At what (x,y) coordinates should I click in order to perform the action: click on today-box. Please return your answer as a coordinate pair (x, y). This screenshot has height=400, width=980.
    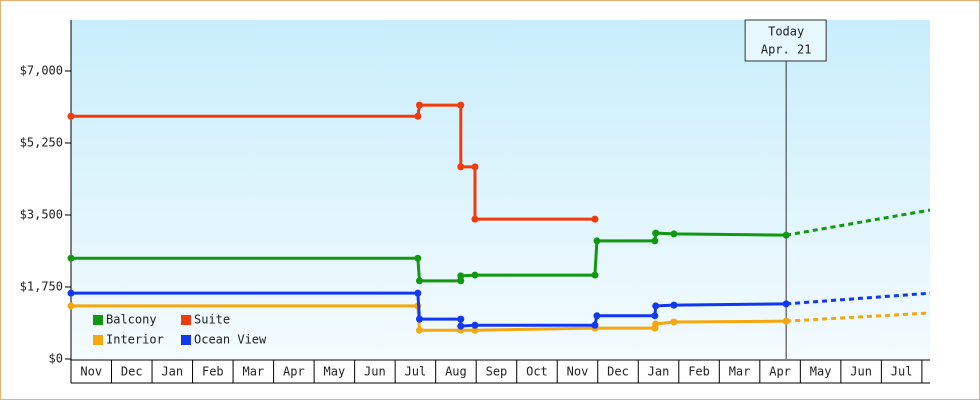
    Looking at the image, I should click on (785, 40).